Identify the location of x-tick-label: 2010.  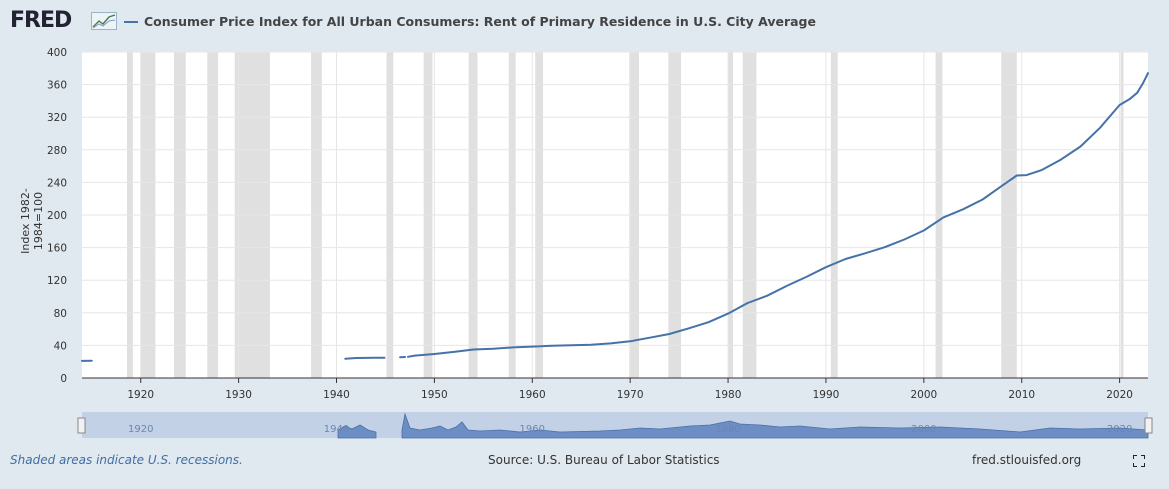
(1021, 395).